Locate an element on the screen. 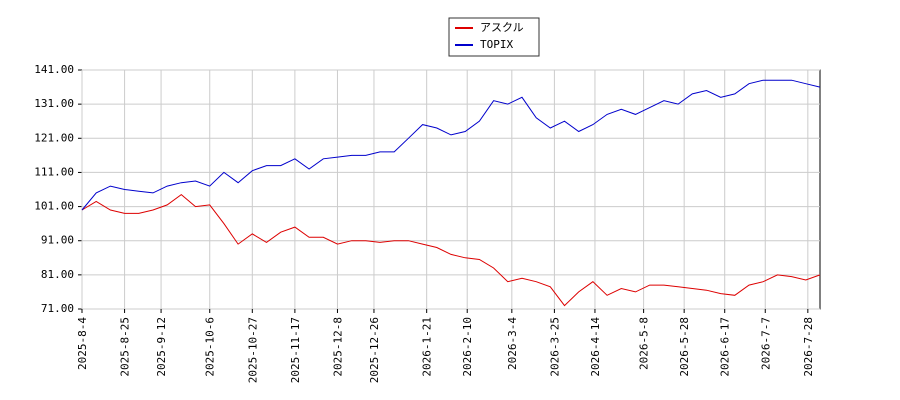  x-tick-label: 2026-5-8 is located at coordinates (644, 343).